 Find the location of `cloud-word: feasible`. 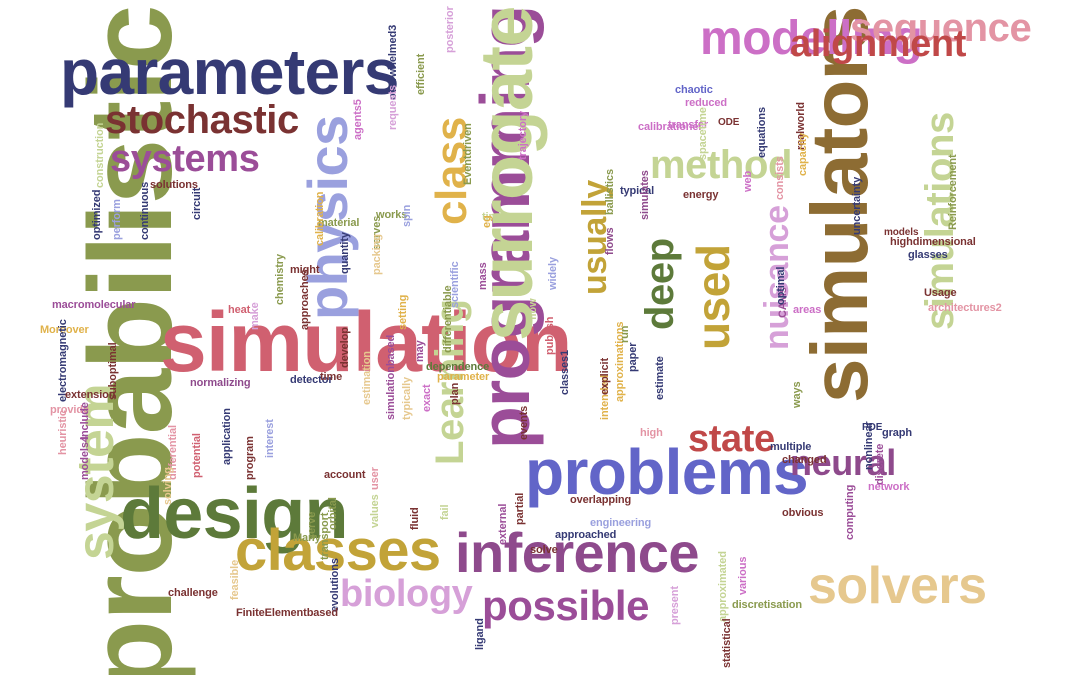

cloud-word: feasible is located at coordinates (235, 579).